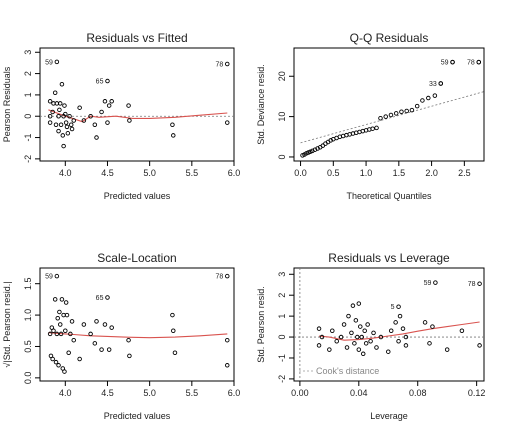 The height and width of the screenshot is (445, 512). What do you see at coordinates (300, 173) in the screenshot?
I see `x-tick-label: 0.0` at bounding box center [300, 173].